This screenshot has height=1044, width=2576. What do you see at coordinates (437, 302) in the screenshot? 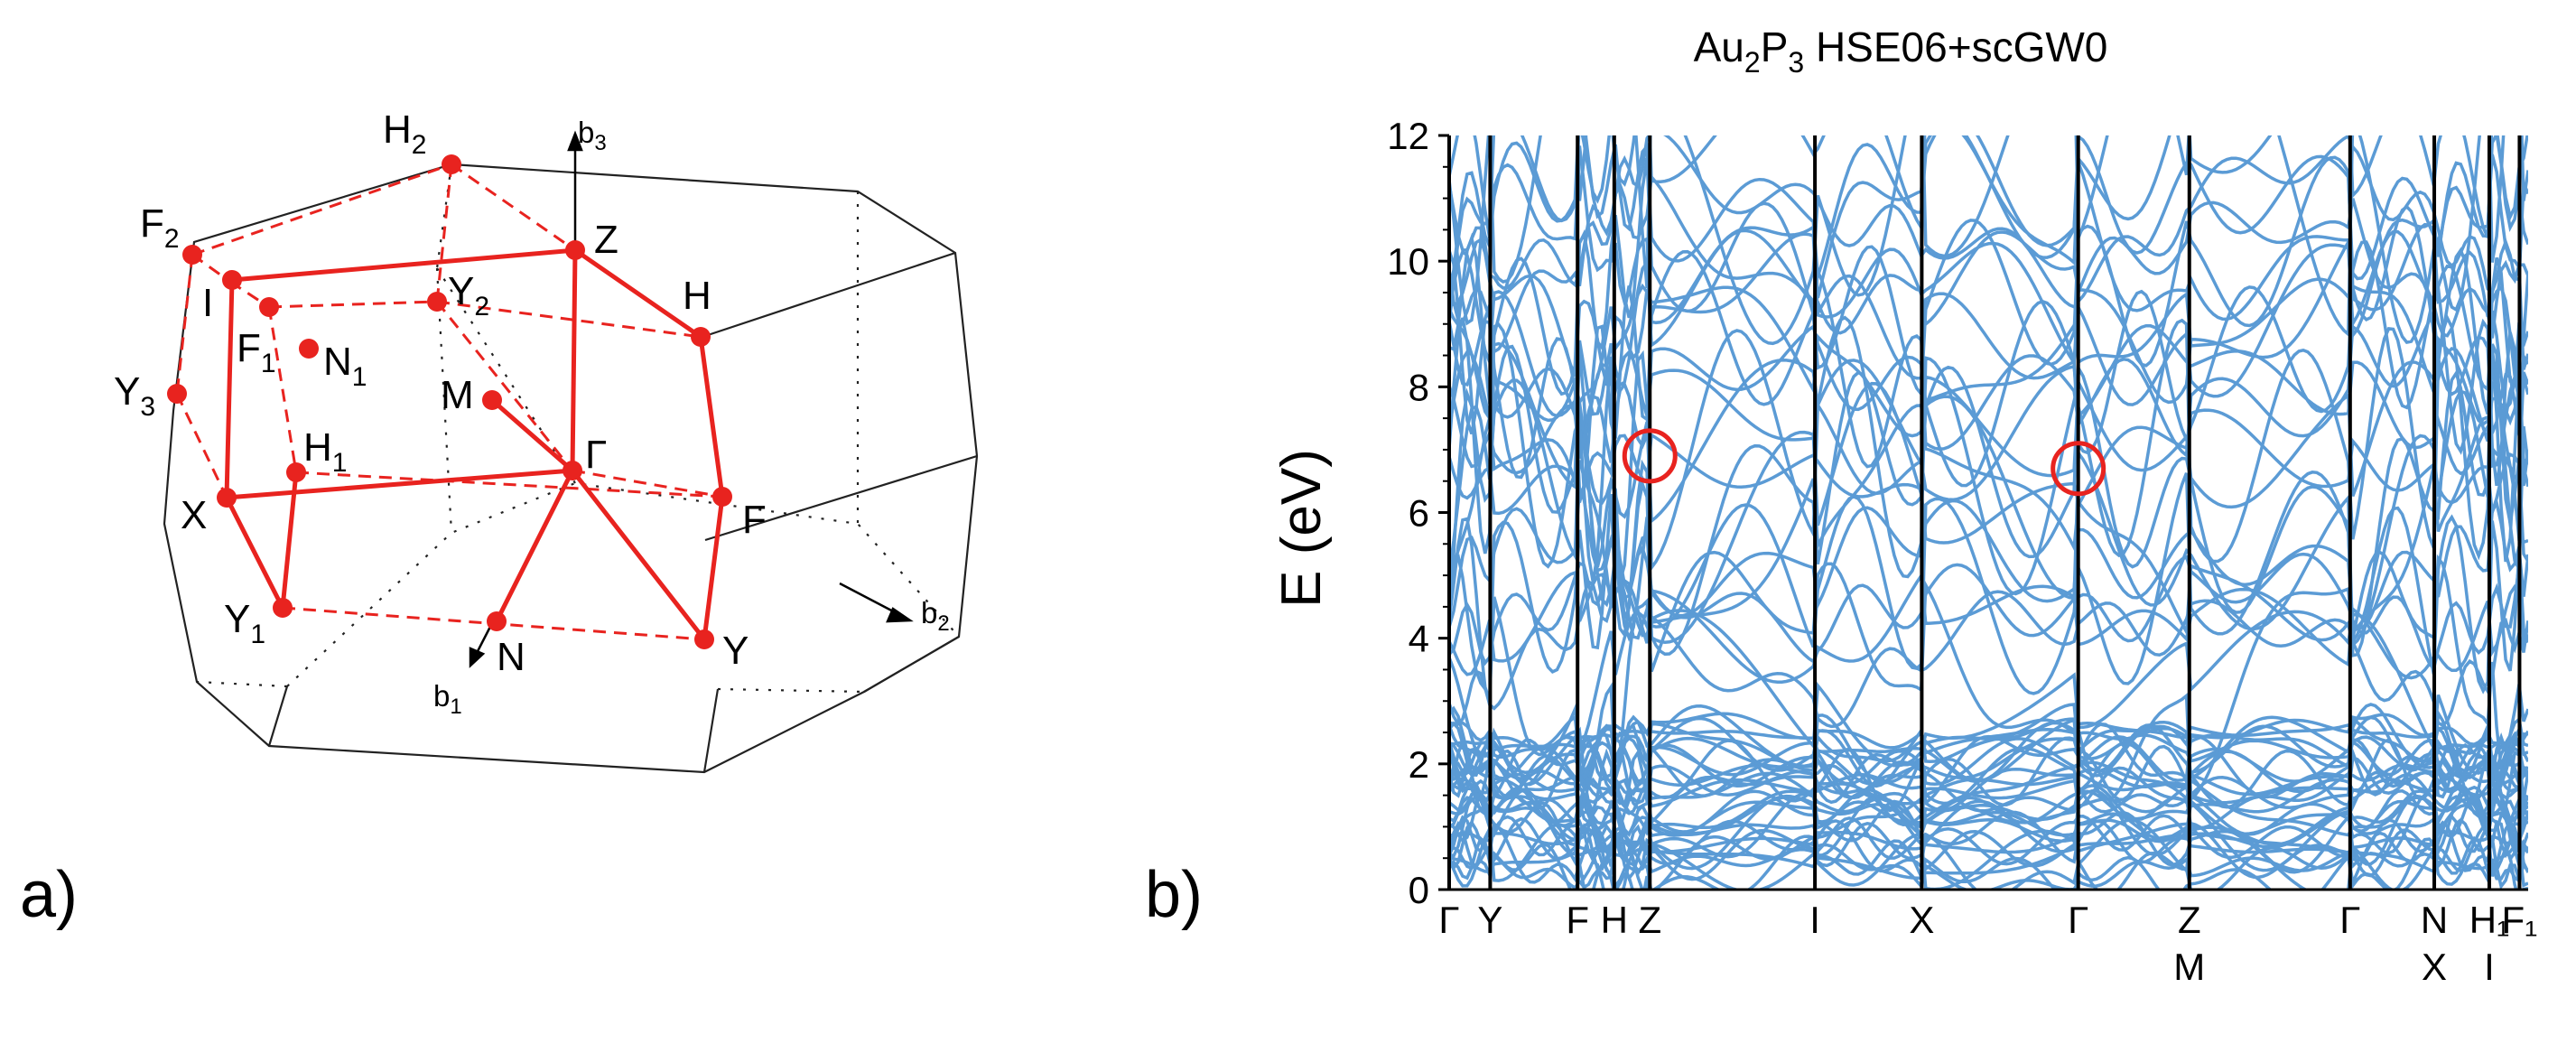
I see `point-Y2` at bounding box center [437, 302].